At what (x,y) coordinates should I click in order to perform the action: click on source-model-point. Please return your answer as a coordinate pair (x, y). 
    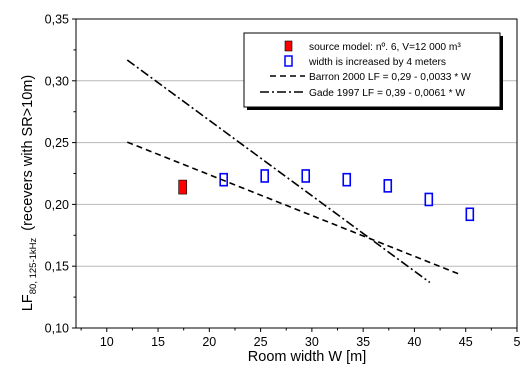
    Looking at the image, I should click on (182, 187).